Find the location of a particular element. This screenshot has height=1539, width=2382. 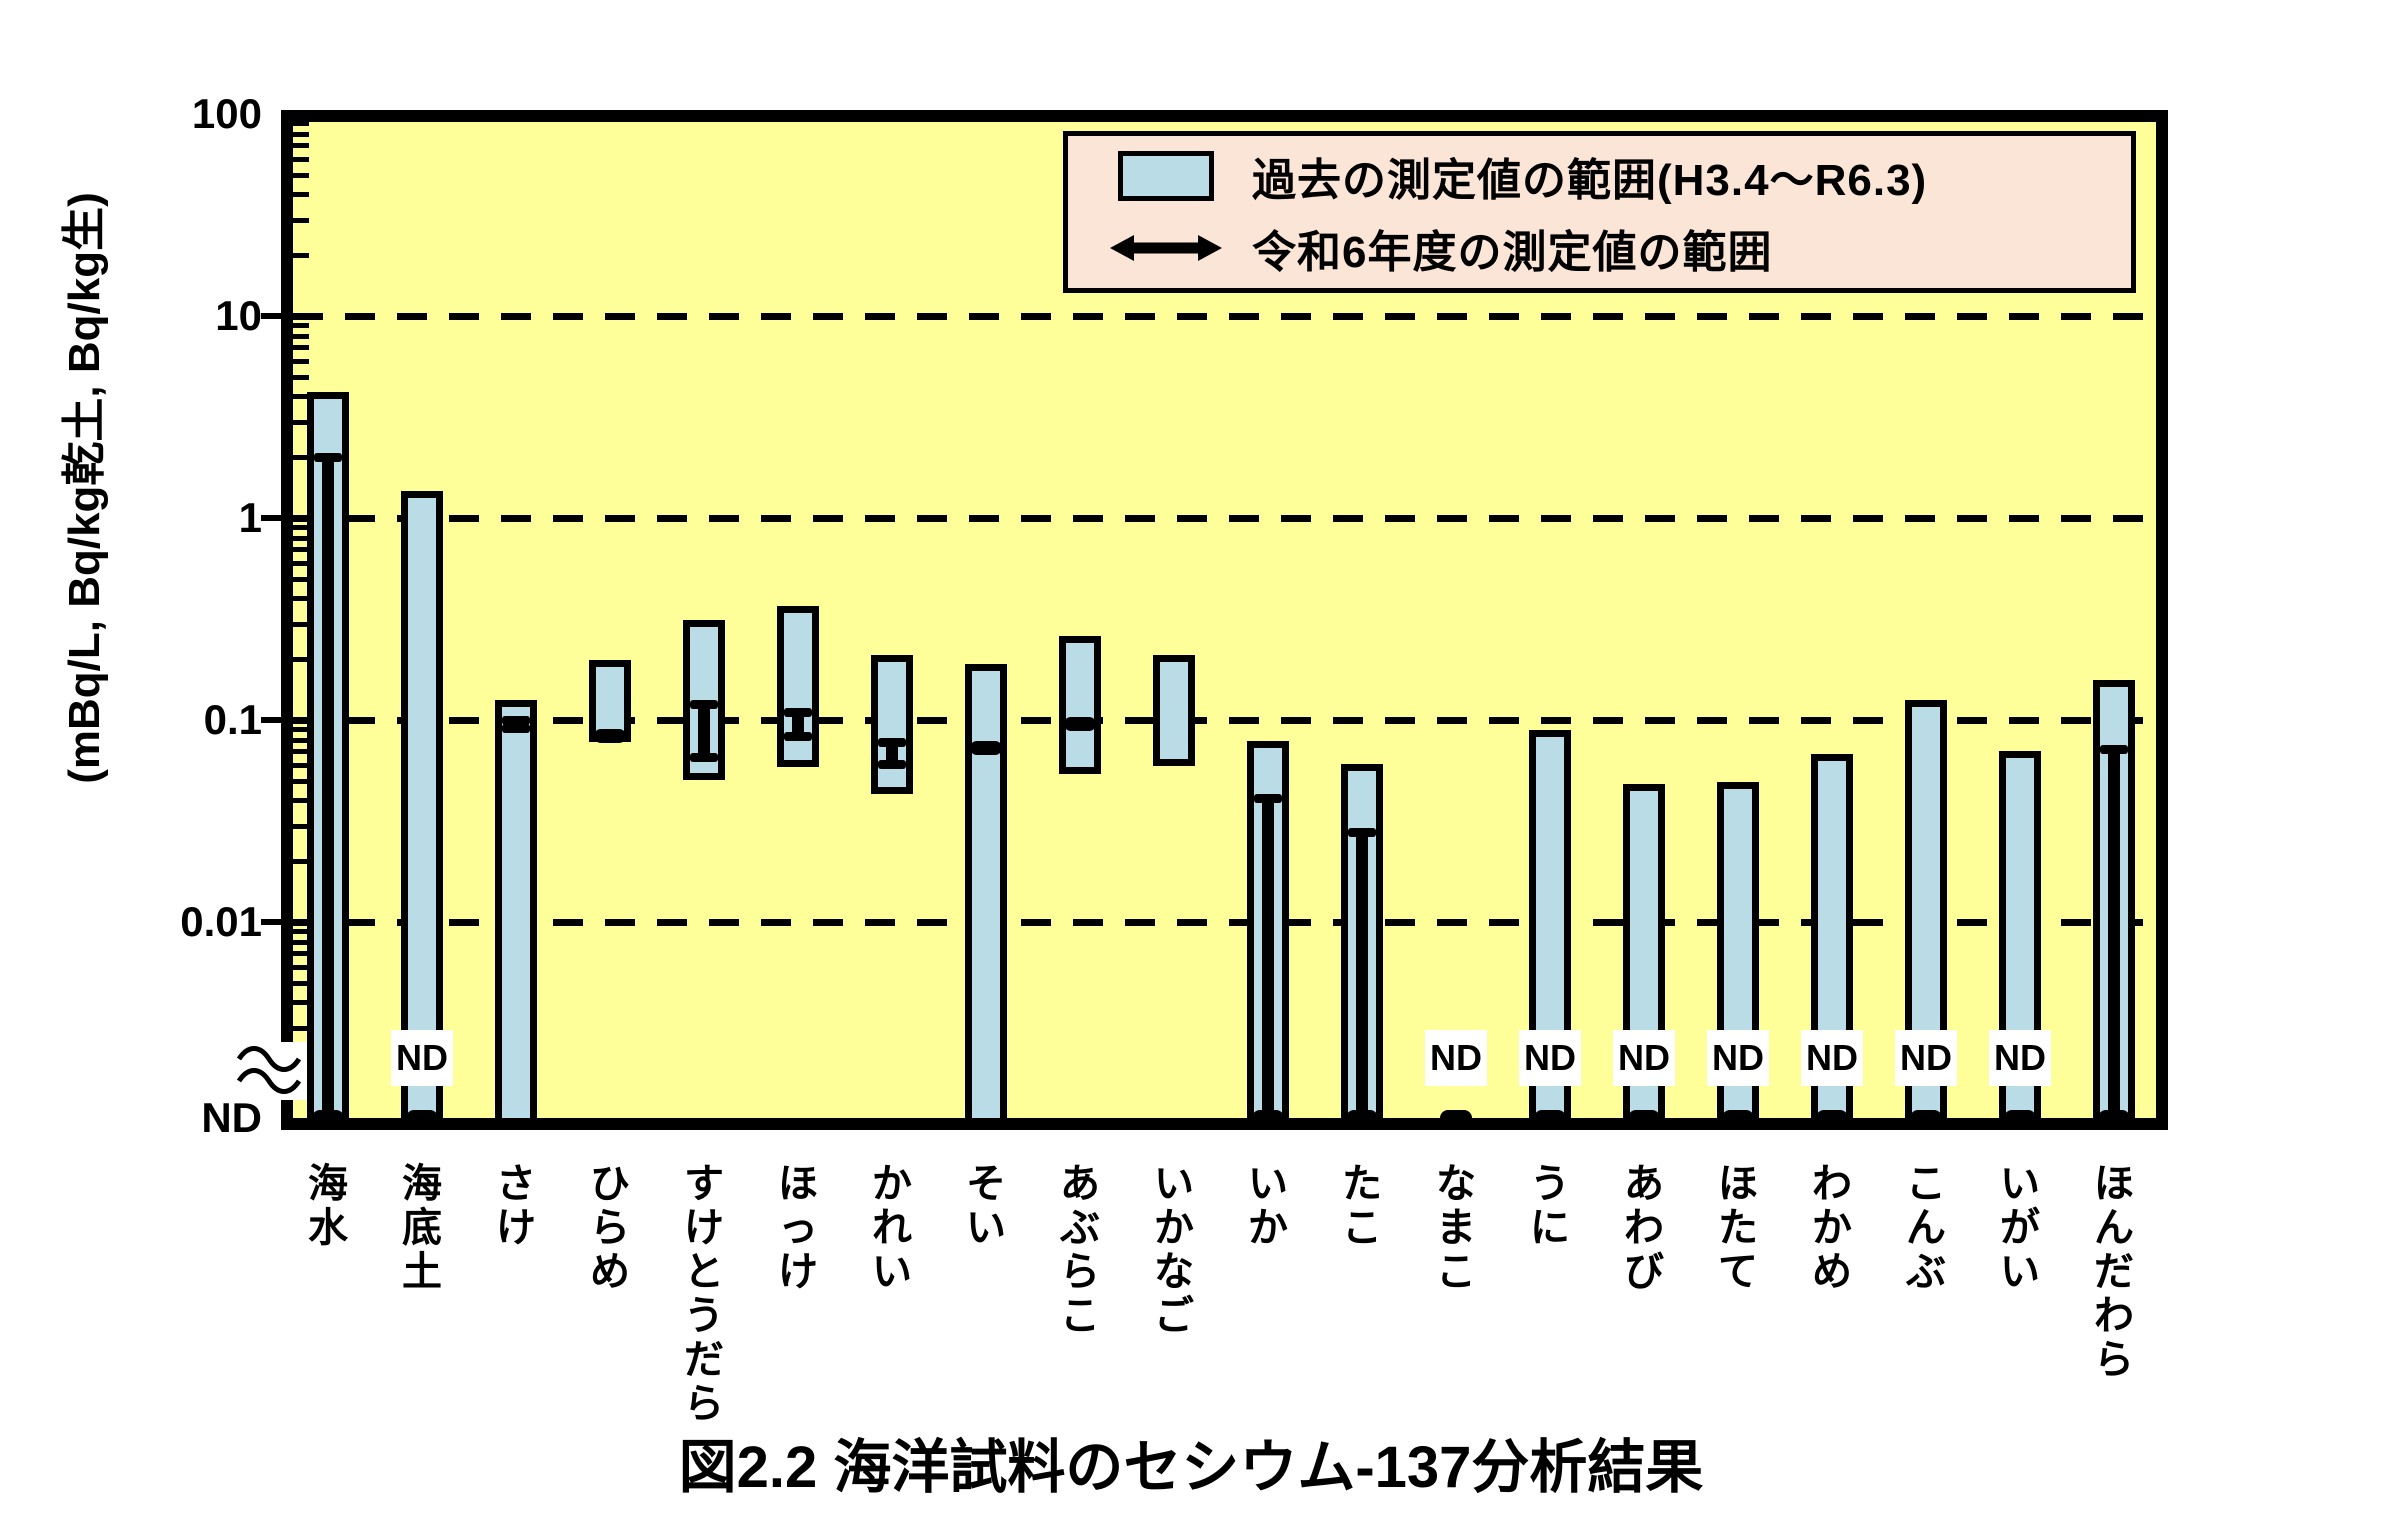

category-label: かれい is located at coordinates (892, 1228).